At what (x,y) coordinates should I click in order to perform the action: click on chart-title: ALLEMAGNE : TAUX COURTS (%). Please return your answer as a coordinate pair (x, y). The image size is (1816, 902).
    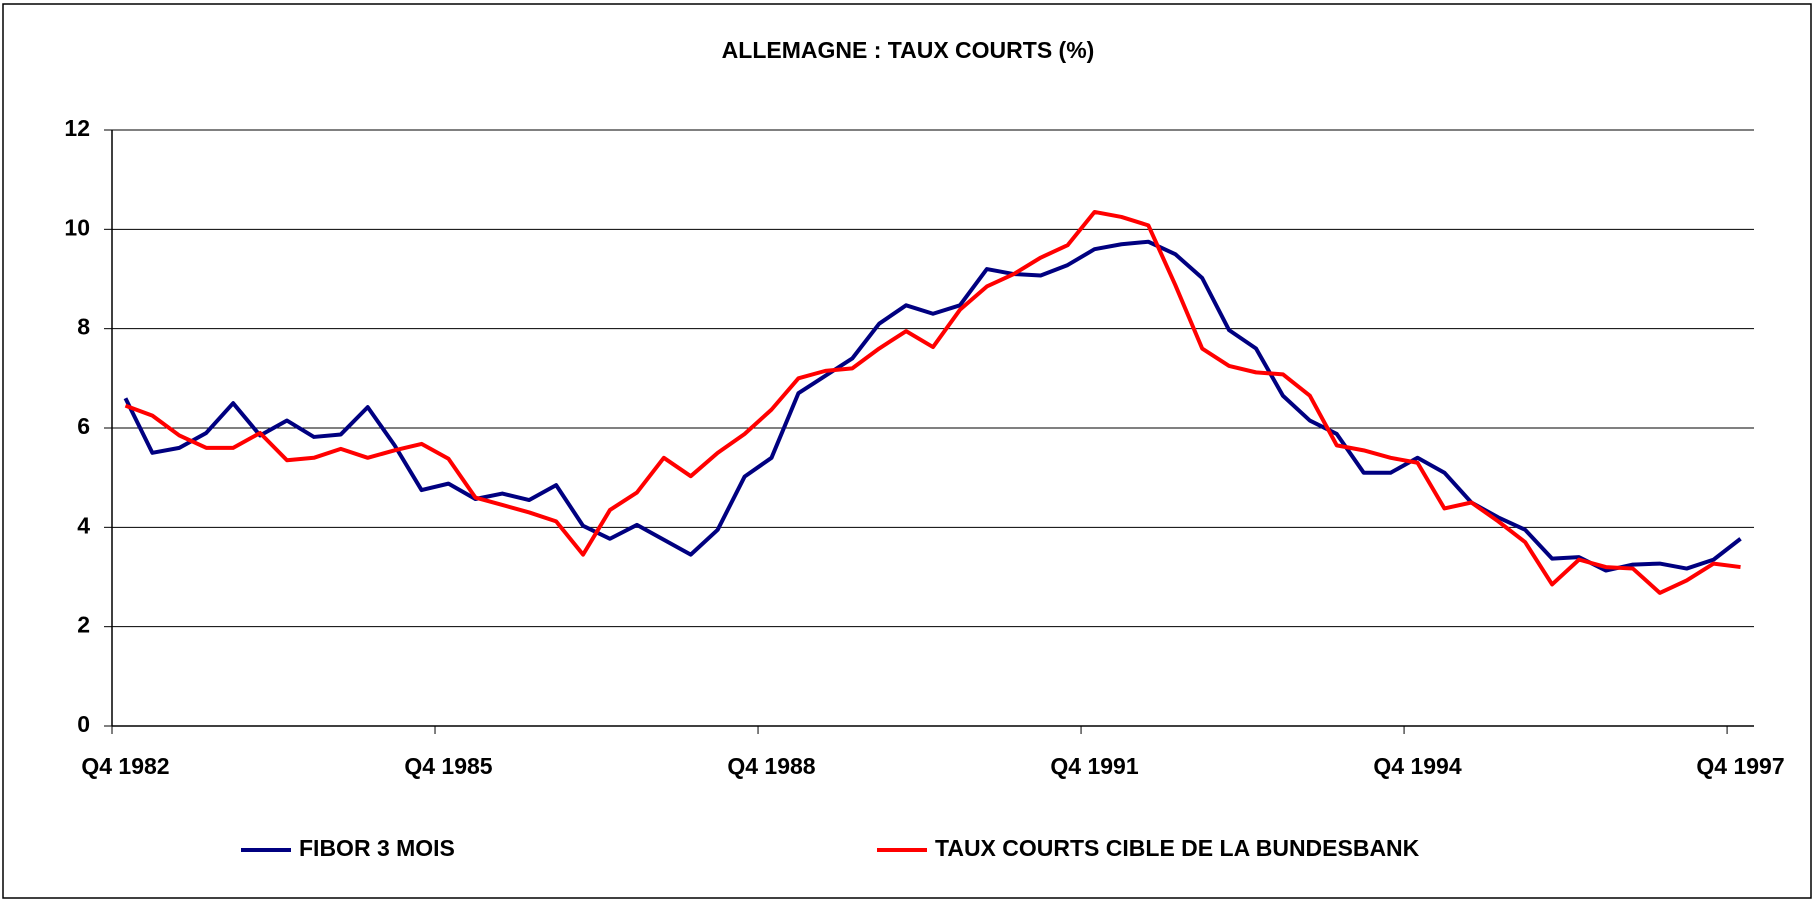
    Looking at the image, I should click on (908, 50).